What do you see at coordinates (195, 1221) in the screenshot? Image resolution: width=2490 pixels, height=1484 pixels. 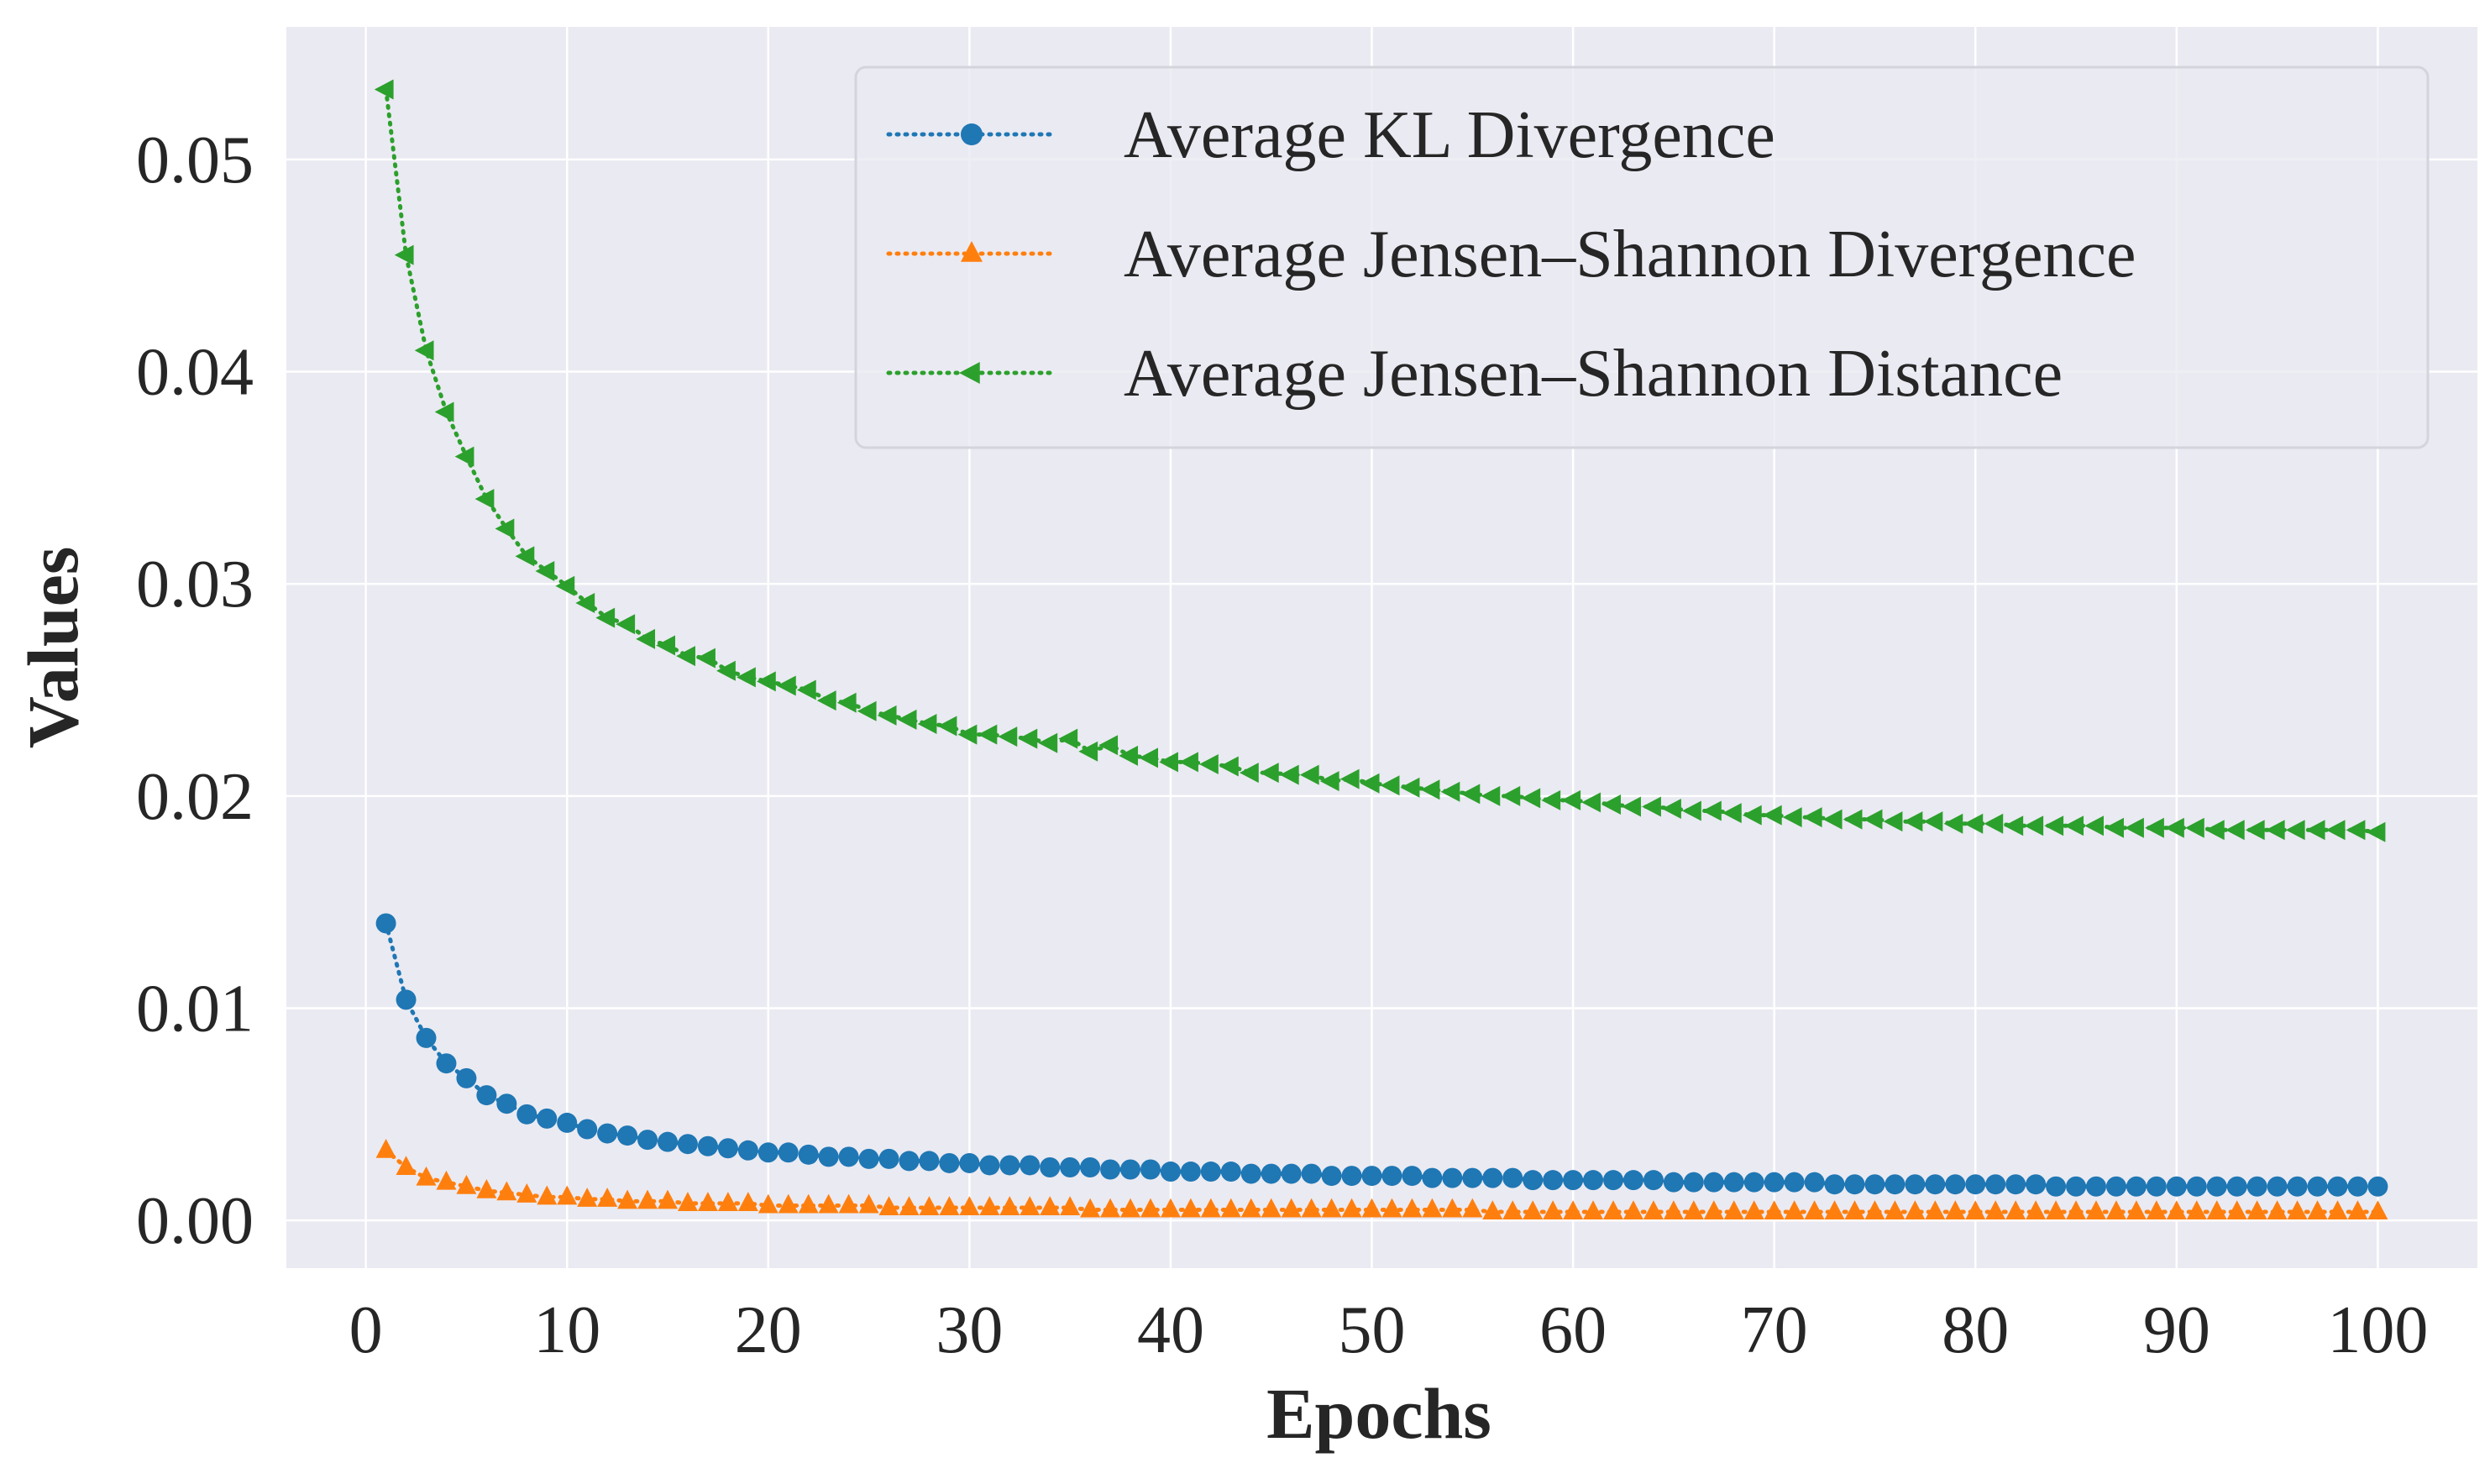 I see `y-tick-label: 0.00` at bounding box center [195, 1221].